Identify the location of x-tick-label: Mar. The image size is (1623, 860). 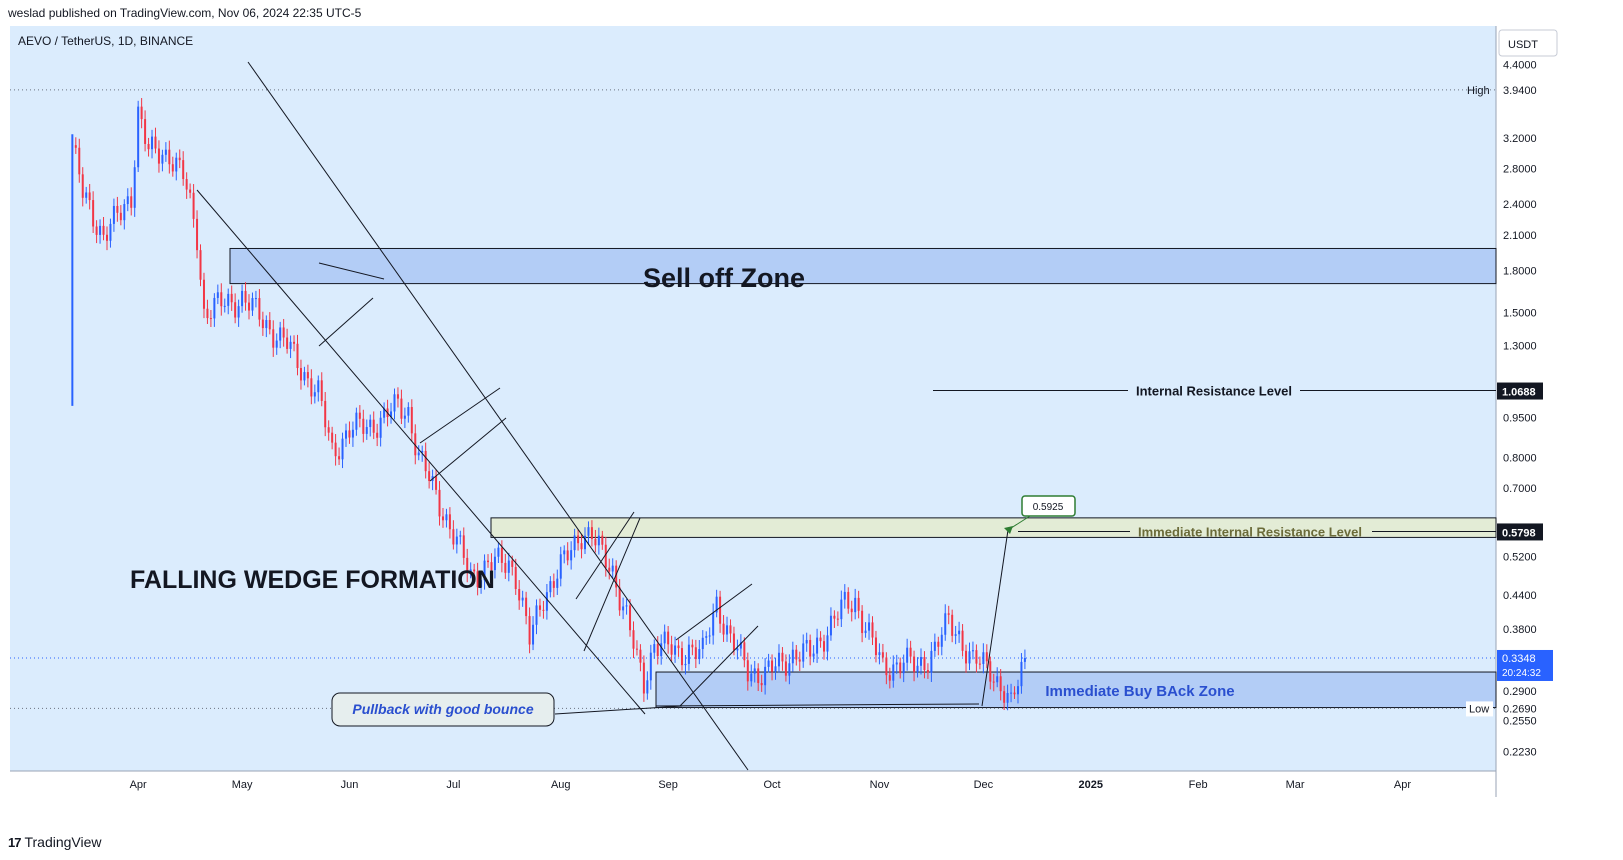
(1295, 785).